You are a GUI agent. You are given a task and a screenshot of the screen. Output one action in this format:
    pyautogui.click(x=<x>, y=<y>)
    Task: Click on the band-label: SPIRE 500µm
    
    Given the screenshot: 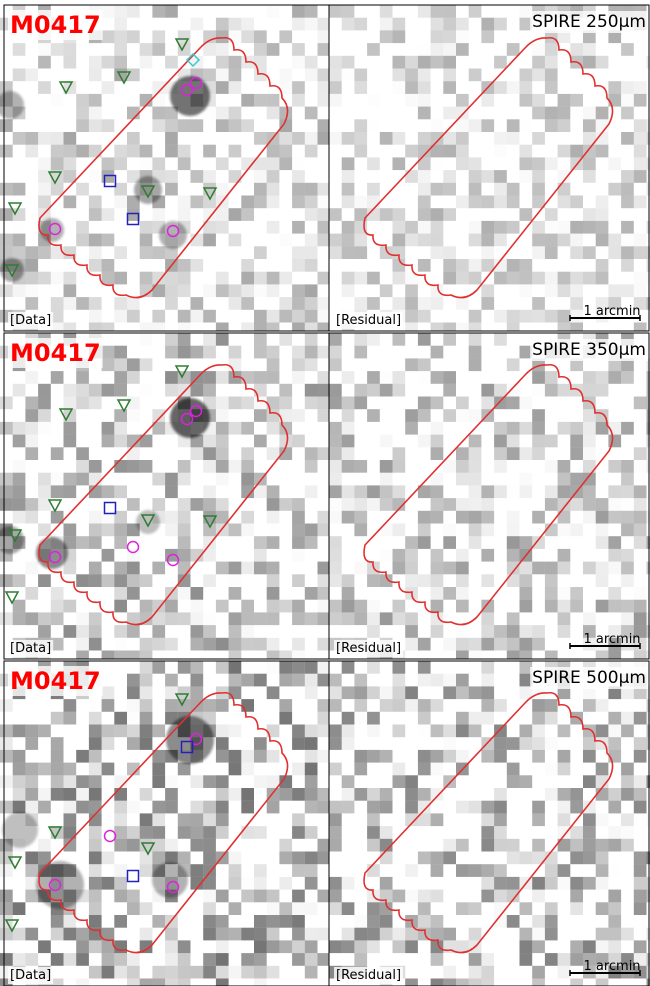 What is the action you would take?
    pyautogui.click(x=589, y=678)
    